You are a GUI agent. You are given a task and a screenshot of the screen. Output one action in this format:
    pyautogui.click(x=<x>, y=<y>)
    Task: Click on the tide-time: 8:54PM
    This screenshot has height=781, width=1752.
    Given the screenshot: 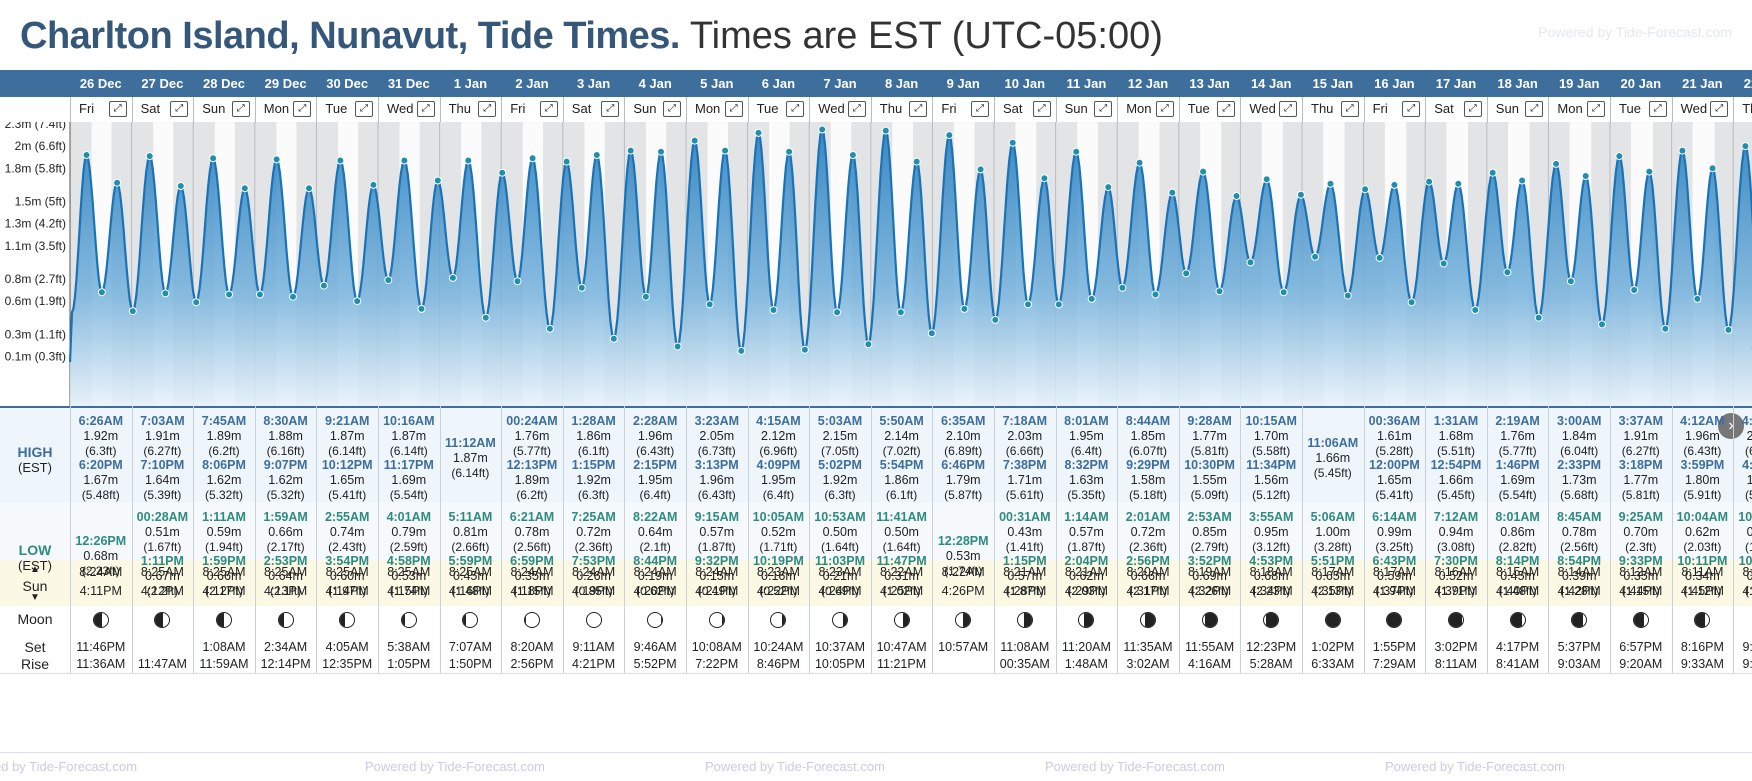 What is the action you would take?
    pyautogui.click(x=1579, y=561)
    